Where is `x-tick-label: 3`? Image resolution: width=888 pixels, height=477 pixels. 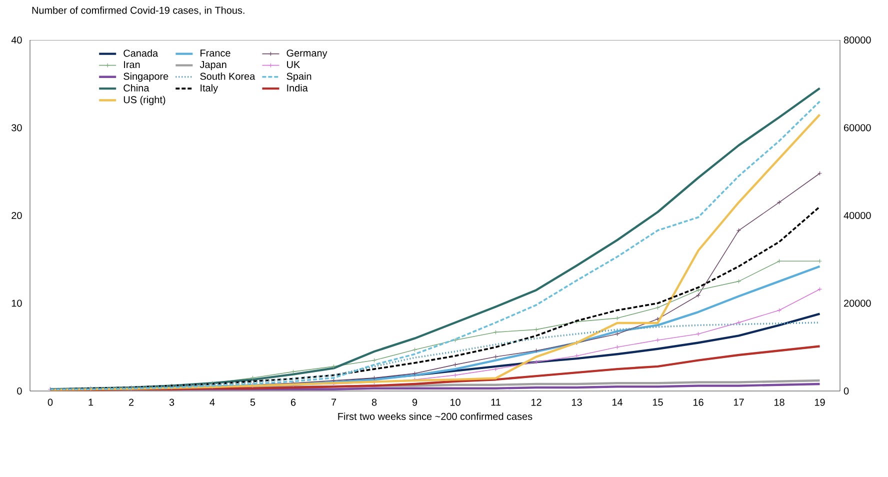 x-tick-label: 3 is located at coordinates (171, 402).